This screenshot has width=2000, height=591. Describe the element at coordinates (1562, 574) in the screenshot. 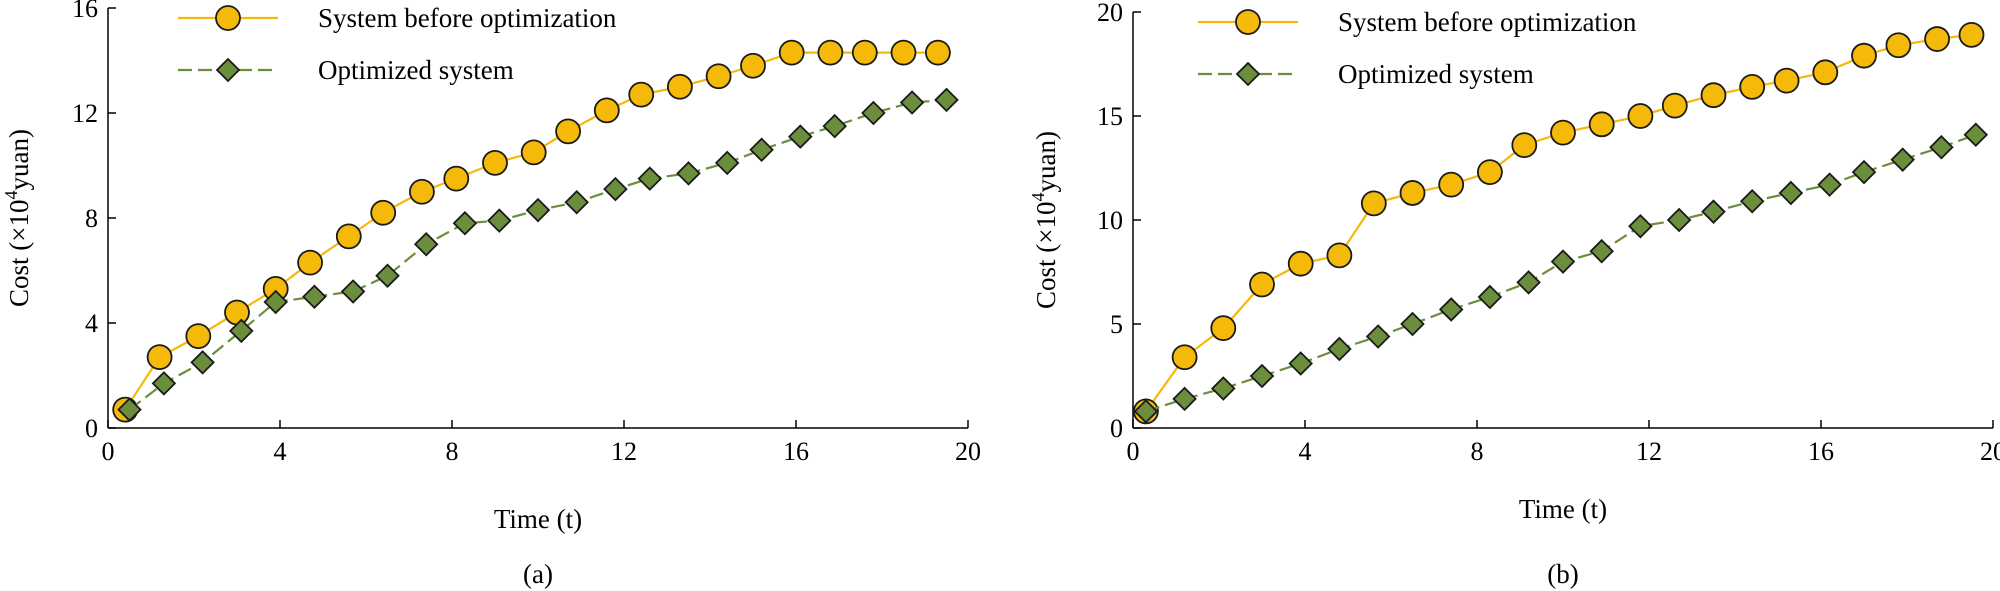

I see `panel-label: (b)` at that location.